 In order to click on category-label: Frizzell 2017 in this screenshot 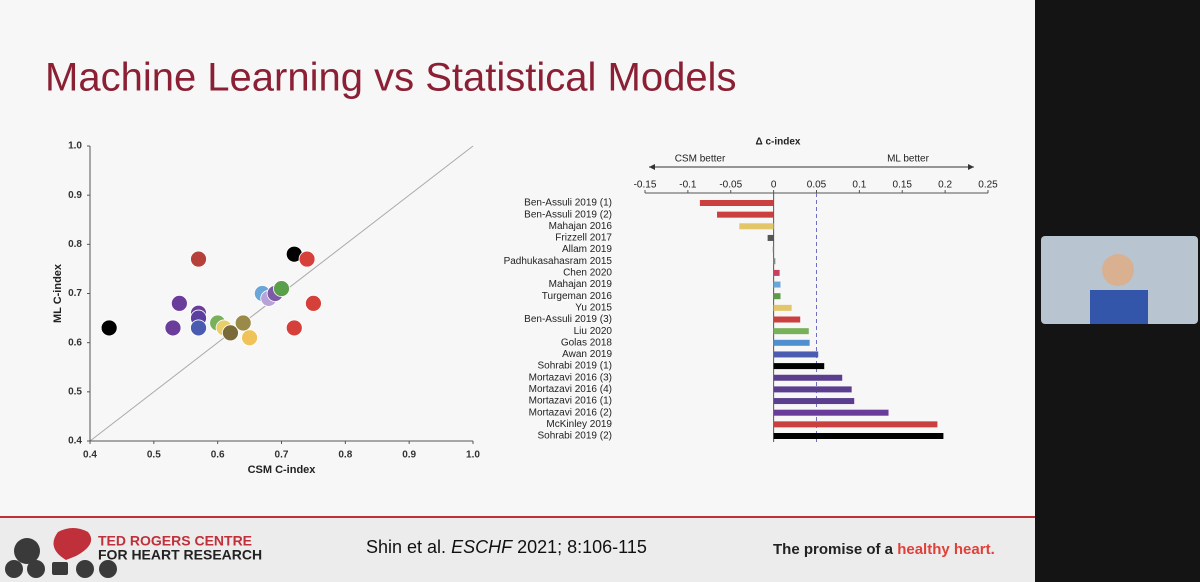, I will do `click(583, 238)`.